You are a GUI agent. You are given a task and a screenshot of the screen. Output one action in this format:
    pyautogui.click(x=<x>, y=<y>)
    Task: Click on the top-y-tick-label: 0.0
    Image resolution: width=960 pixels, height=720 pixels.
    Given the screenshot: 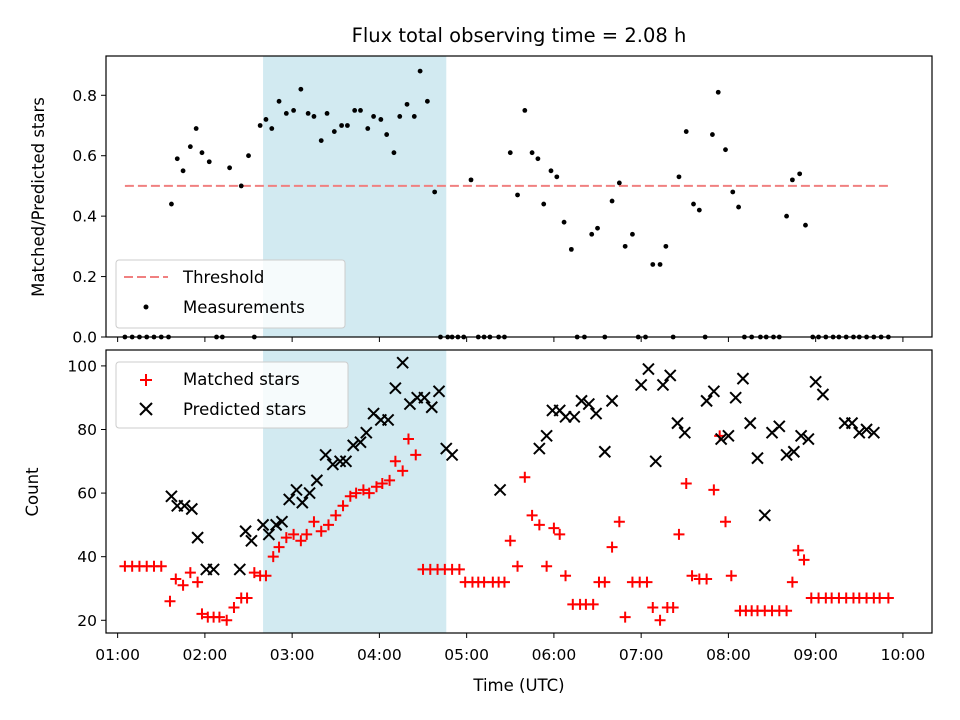 What is the action you would take?
    pyautogui.click(x=84, y=338)
    